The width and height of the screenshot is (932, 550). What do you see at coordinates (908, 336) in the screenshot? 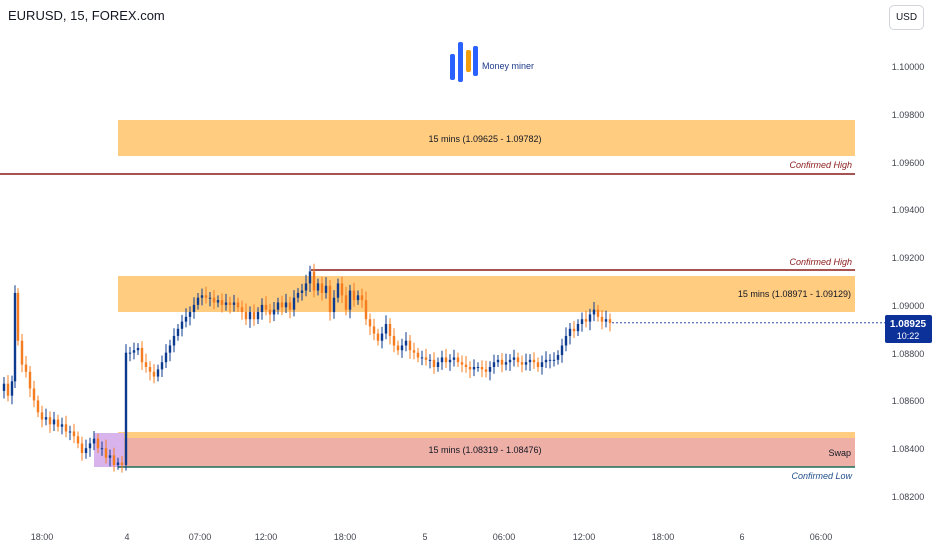
I see `countdown-timer: 10:22` at bounding box center [908, 336].